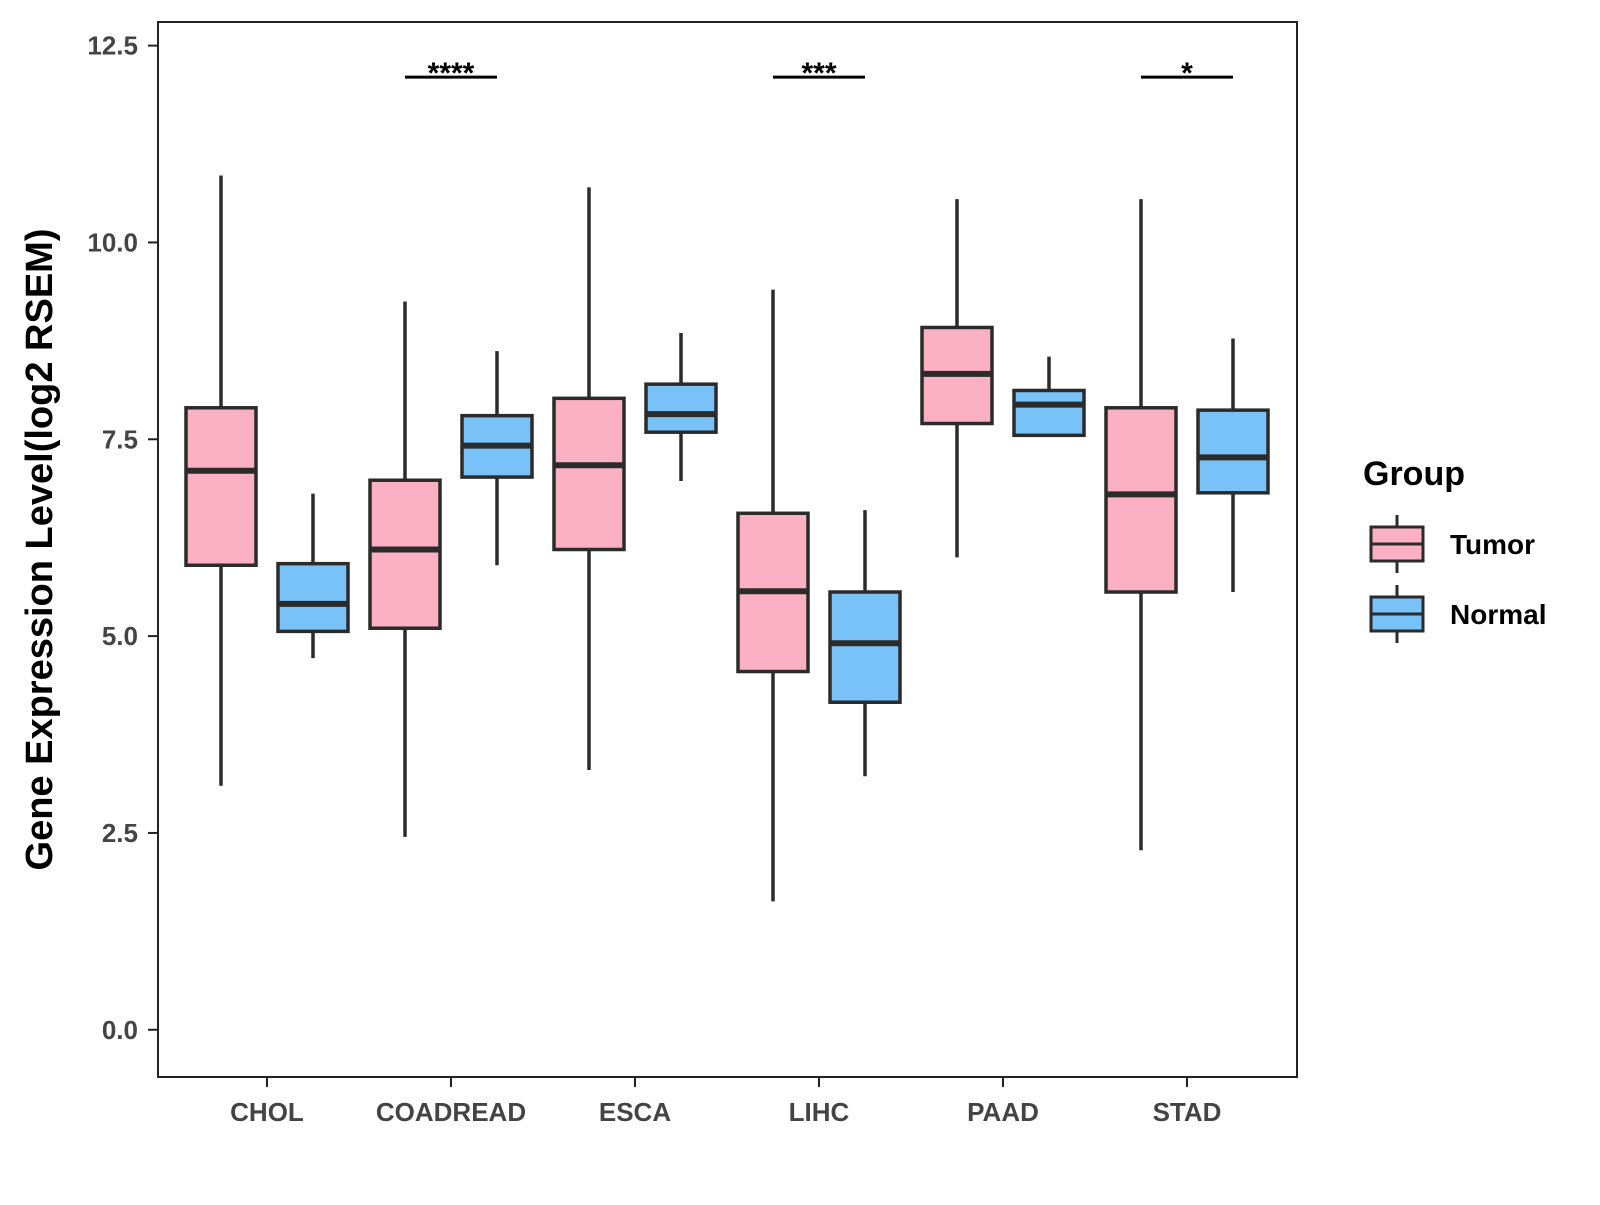 The image size is (1600, 1205). What do you see at coordinates (451, 1112) in the screenshot?
I see `x-tick-label: COADREAD` at bounding box center [451, 1112].